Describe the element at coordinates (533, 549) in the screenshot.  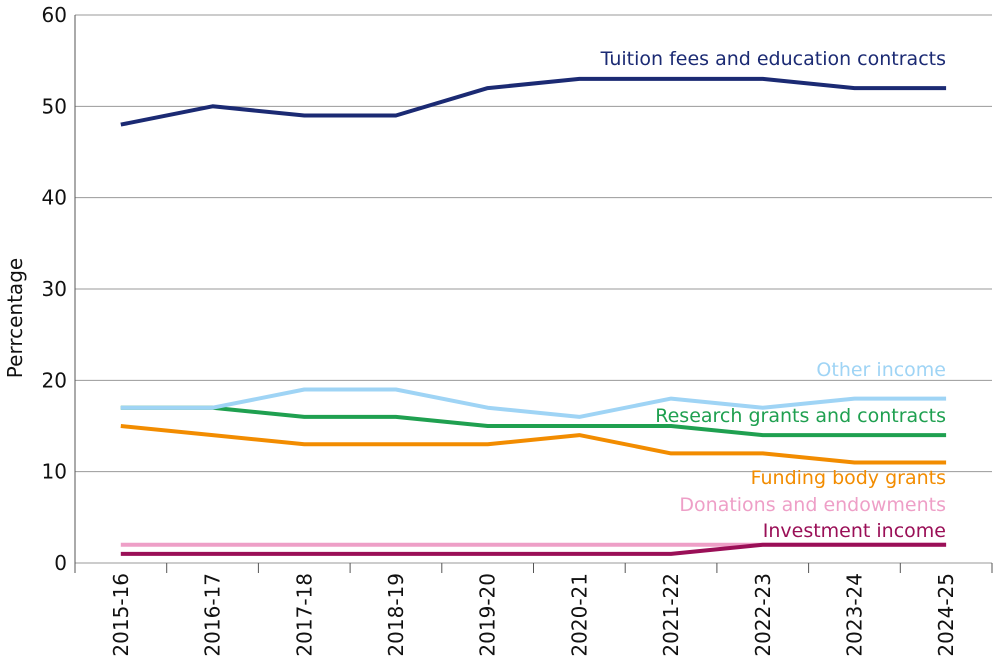
I see `series-line-investment-income` at that location.